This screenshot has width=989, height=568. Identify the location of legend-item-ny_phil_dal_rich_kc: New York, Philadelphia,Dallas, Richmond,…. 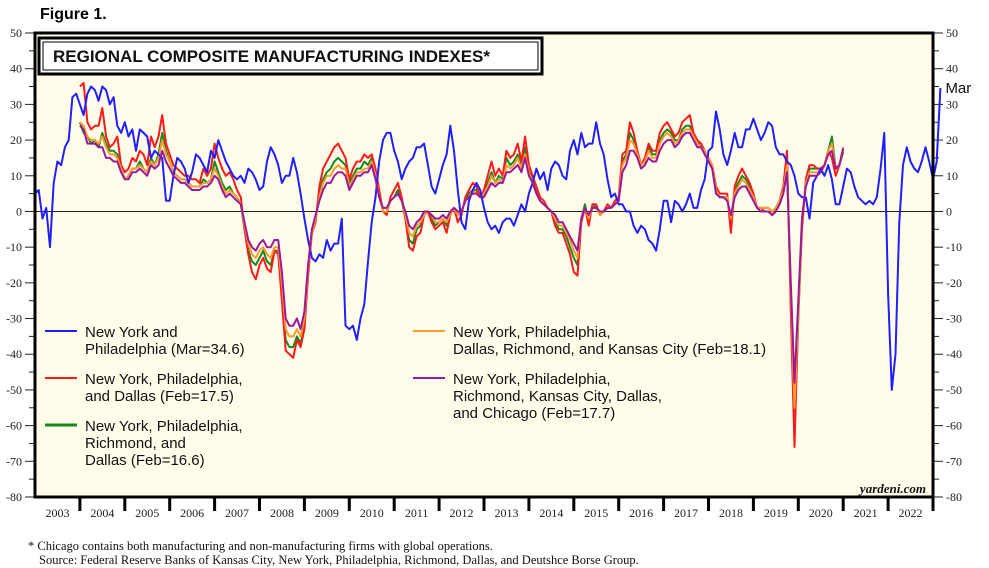
(589, 341).